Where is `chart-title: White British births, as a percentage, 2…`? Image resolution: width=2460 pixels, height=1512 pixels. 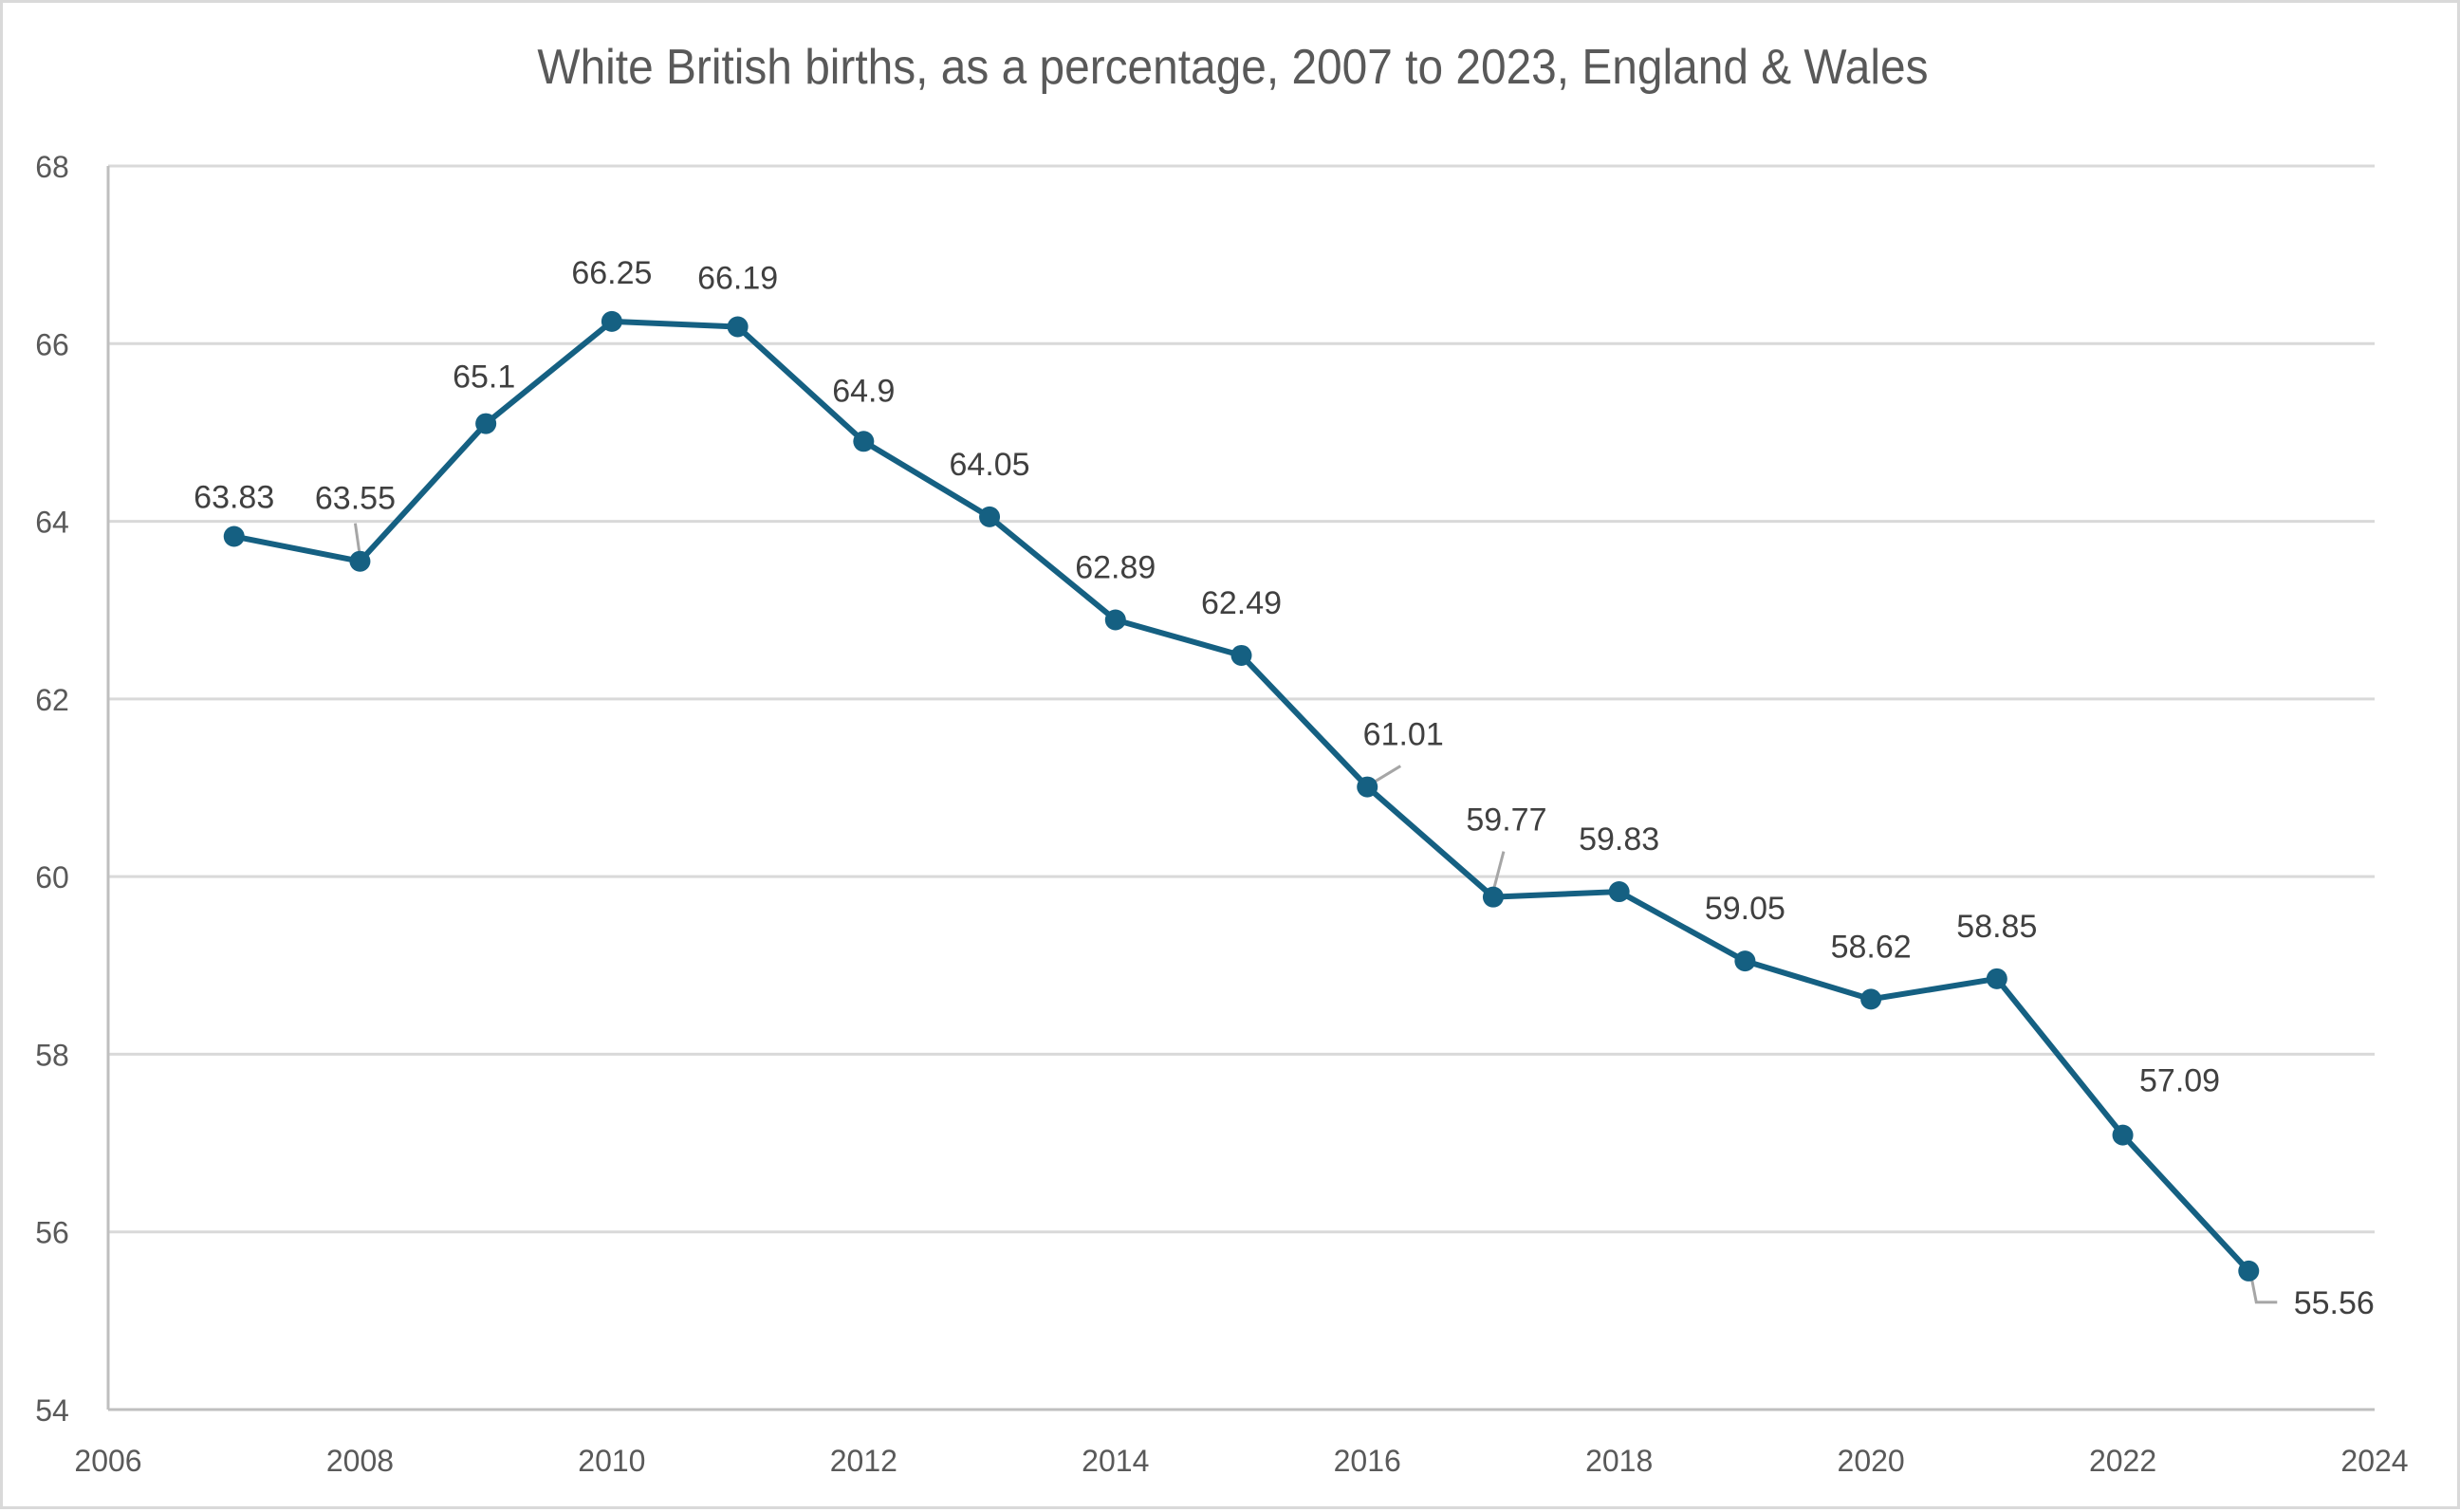 chart-title: White British births, as a percentage, 2… is located at coordinates (1233, 67).